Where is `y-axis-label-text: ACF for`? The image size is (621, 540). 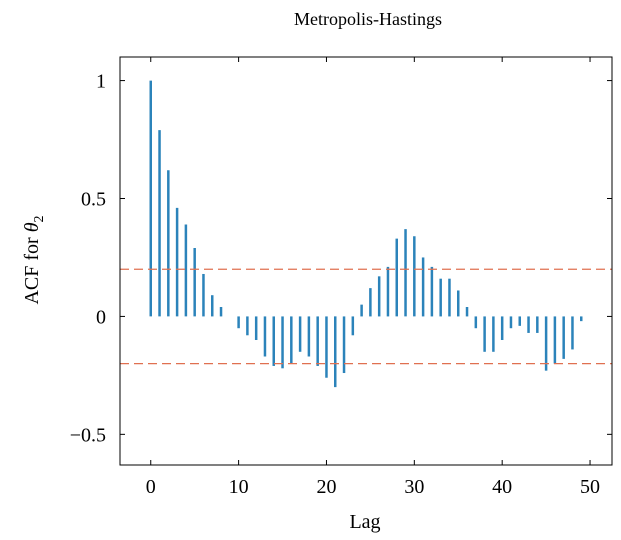
y-axis-label-text: ACF for is located at coordinates (32, 268).